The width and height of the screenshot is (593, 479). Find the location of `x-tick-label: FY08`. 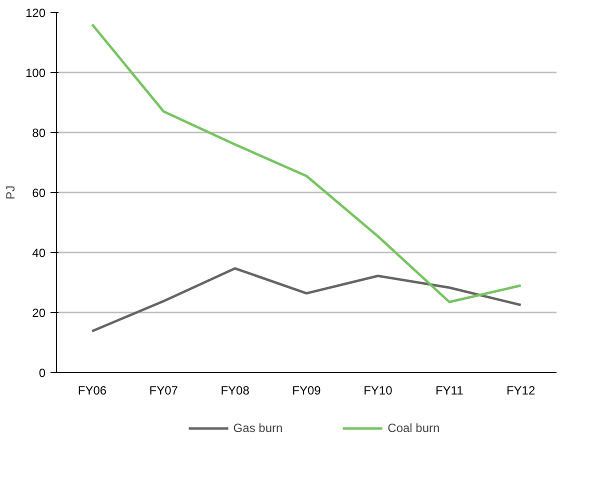

x-tick-label: FY08 is located at coordinates (235, 391).